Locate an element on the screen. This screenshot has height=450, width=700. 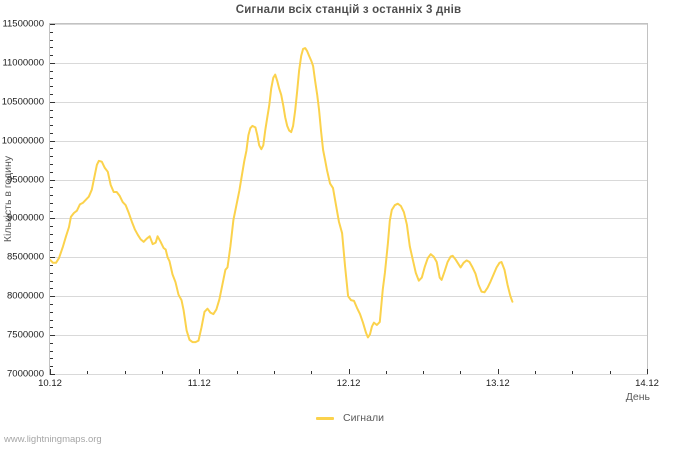
x-tick-label-12.12: 12.12 is located at coordinates (348, 383).